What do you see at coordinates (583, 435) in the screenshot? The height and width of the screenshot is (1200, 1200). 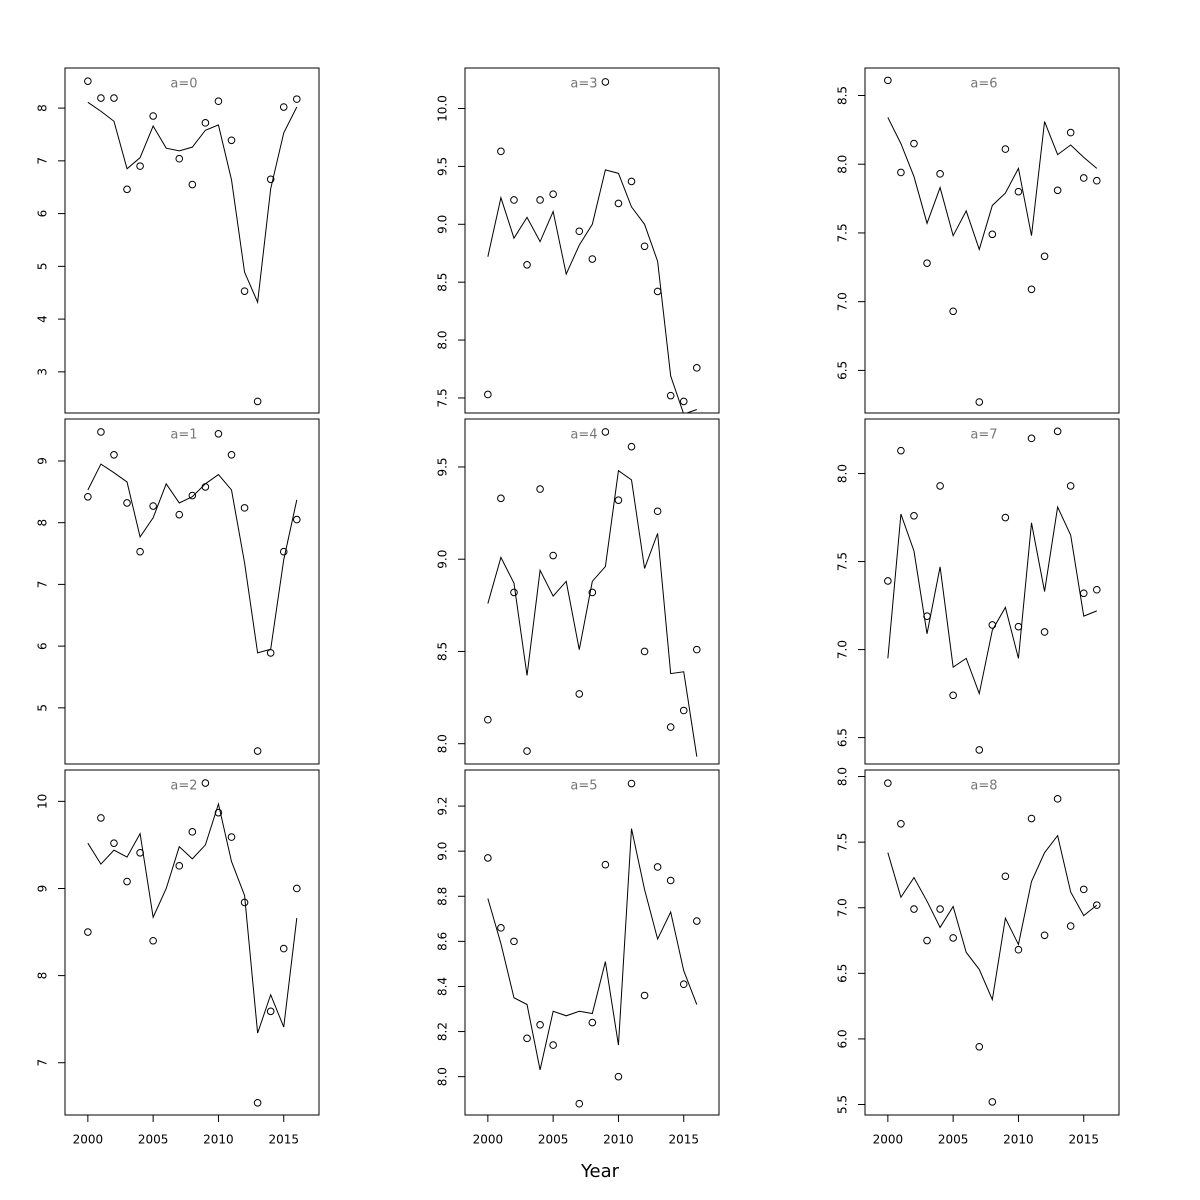 I see `panel-title: a=4` at bounding box center [583, 435].